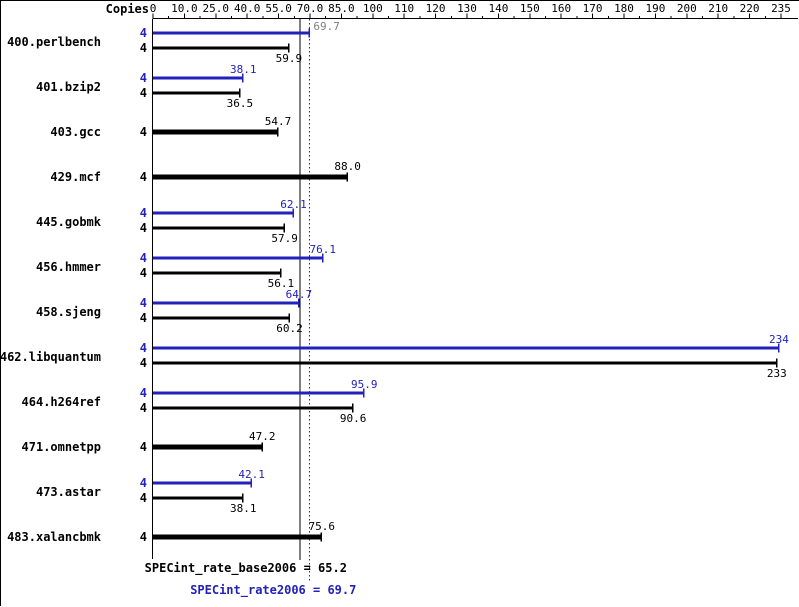 The width and height of the screenshot is (799, 607). I want to click on peak-value-label: 76.1, so click(323, 249).